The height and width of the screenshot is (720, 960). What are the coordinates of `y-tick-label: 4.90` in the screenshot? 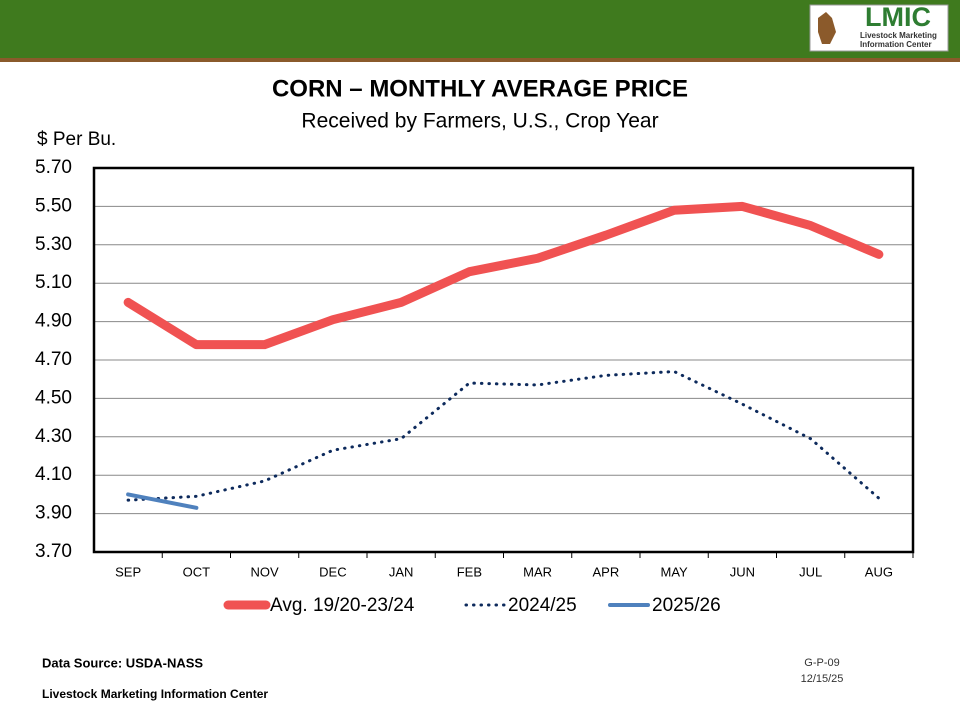 It's located at (53, 321).